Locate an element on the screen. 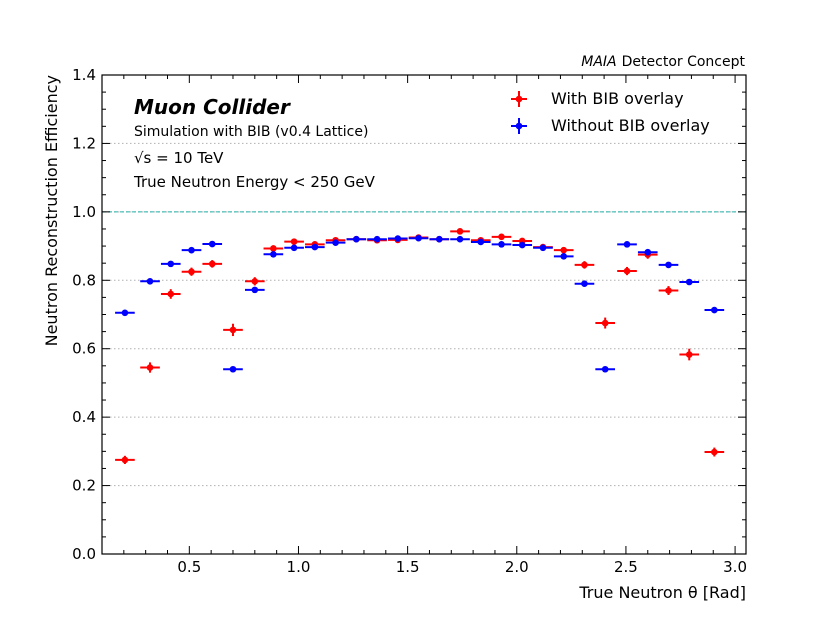  experiment-label-rest: Detector Concept is located at coordinates (684, 62).